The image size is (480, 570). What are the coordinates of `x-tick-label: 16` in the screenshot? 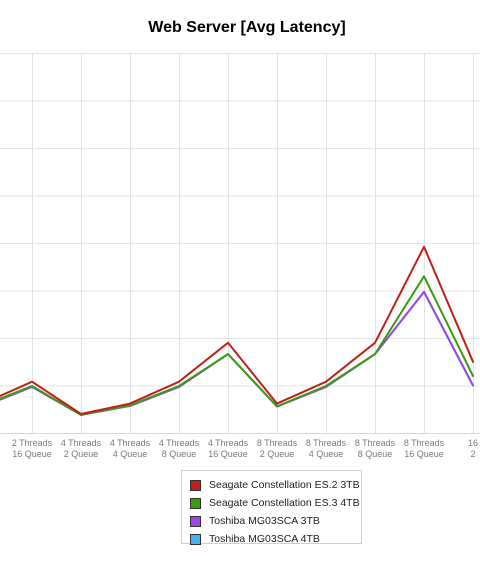 It's located at (473, 443).